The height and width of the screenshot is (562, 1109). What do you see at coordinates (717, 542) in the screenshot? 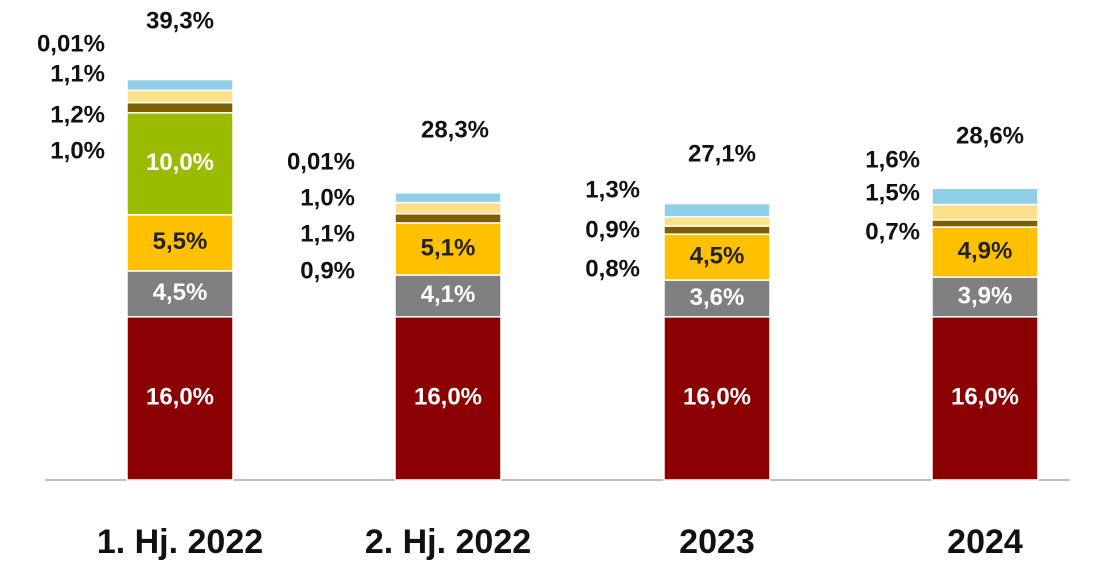
I see `x-tick-label: 2023` at bounding box center [717, 542].